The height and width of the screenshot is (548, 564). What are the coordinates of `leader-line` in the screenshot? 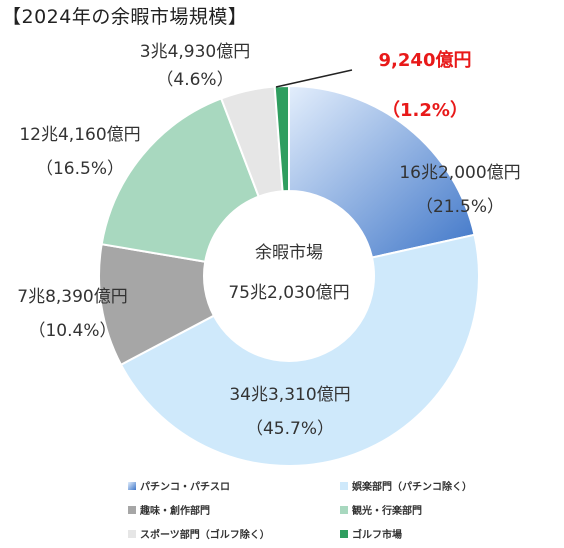 It's located at (314, 78).